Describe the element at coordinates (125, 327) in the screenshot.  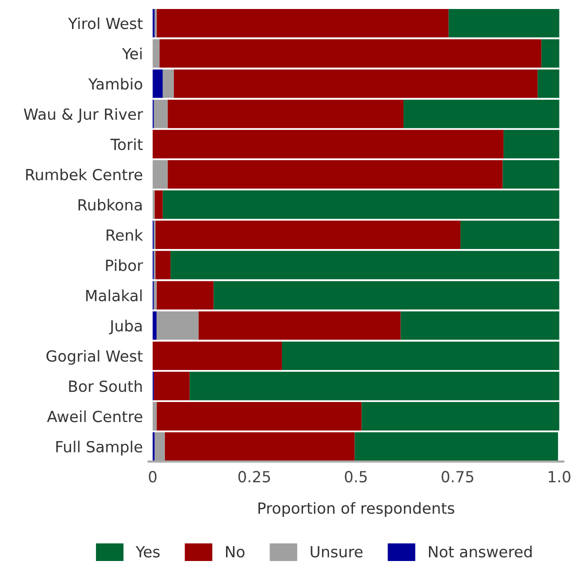
I see `y-tick-label: Juba` at that location.